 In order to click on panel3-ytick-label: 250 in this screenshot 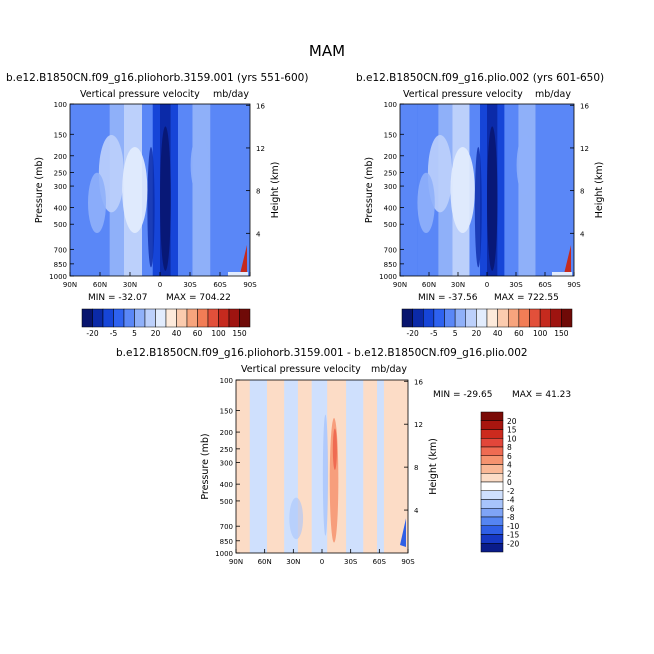, I will do `click(226, 450)`.